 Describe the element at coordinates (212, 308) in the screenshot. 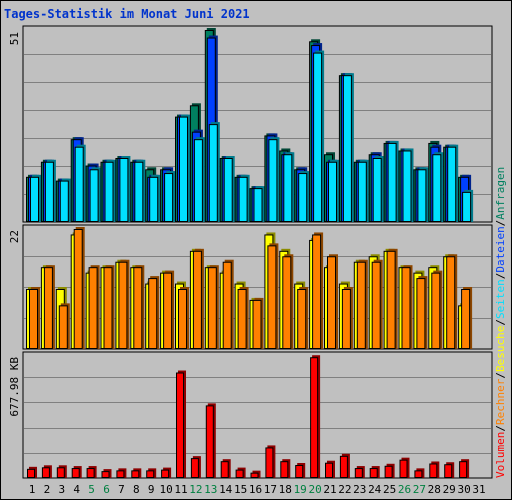

I see `bar-rechner-day-13-face` at that location.